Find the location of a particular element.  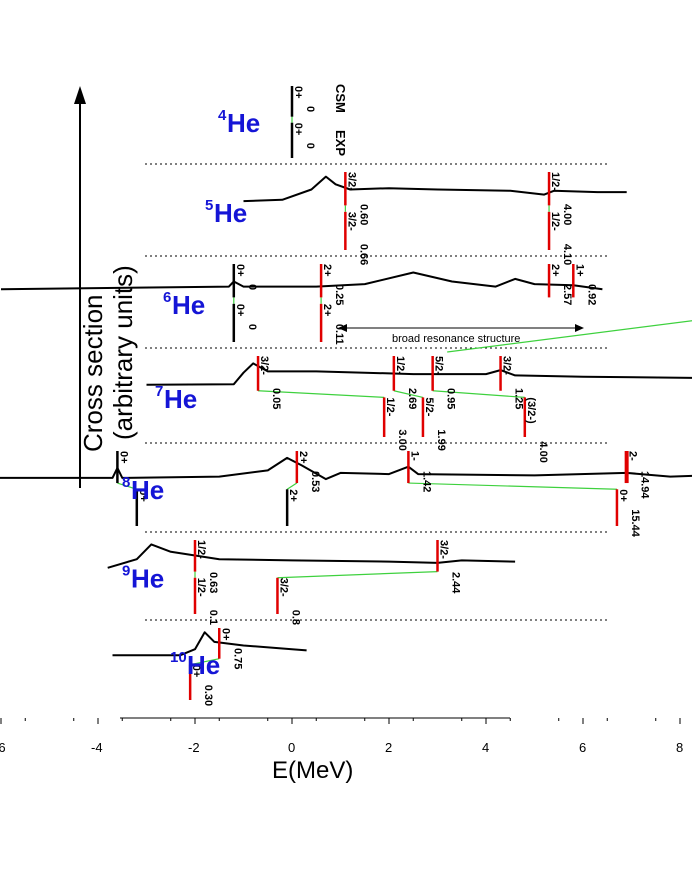

isotope-mass-8: 8 is located at coordinates (126, 482).